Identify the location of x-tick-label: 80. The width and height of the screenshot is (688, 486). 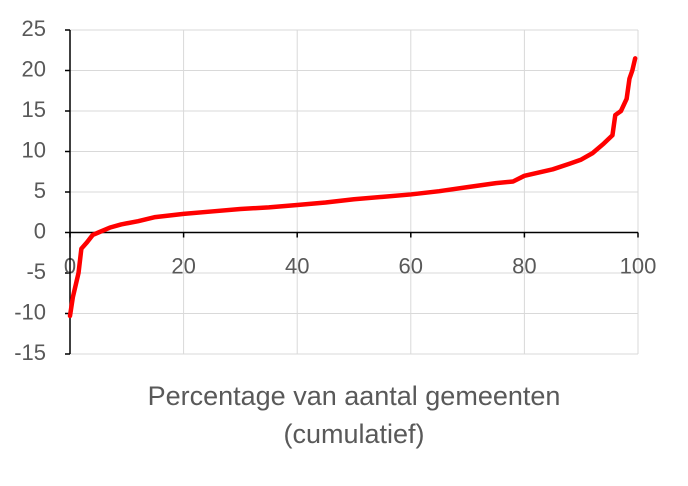
(524, 265).